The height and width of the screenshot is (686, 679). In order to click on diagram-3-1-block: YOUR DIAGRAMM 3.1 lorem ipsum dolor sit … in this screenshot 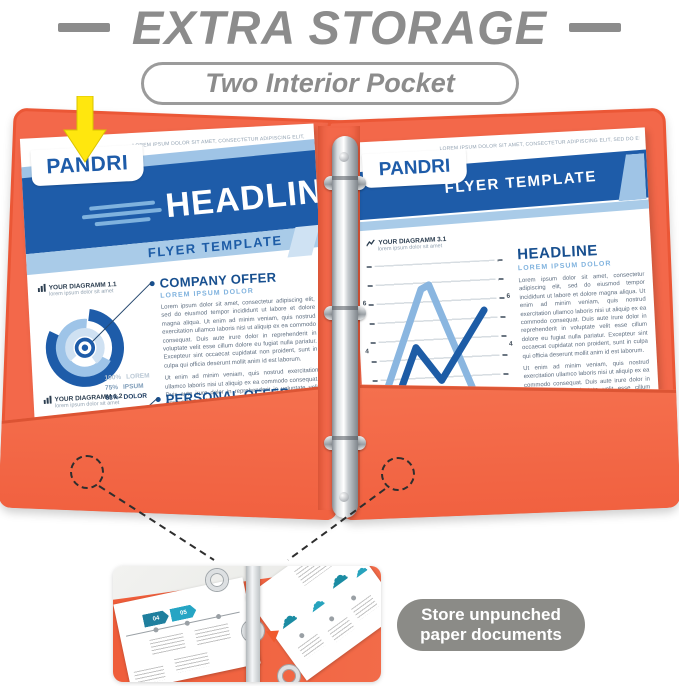, I will do `click(436, 243)`.